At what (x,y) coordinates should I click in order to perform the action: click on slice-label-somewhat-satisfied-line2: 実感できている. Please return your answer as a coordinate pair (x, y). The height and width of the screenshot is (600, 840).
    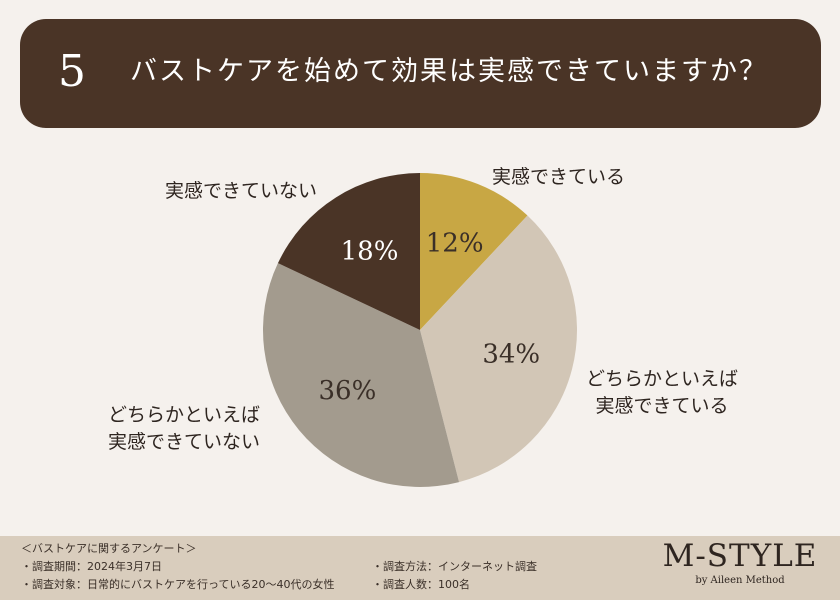
    Looking at the image, I should click on (662, 406).